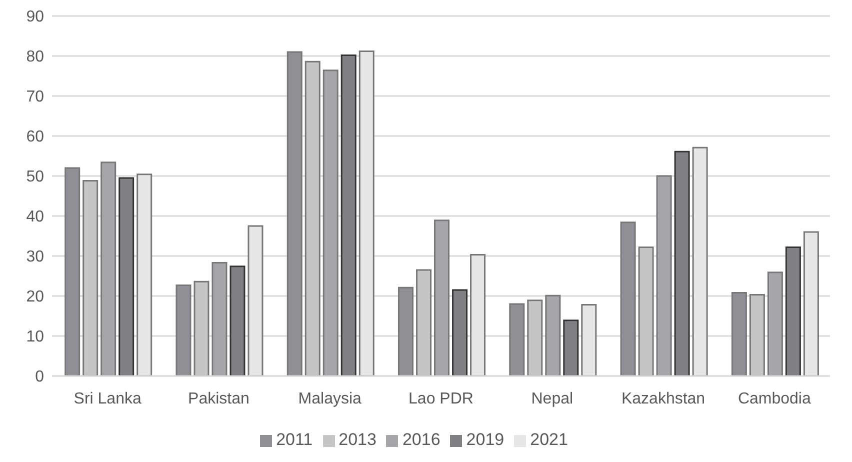 This screenshot has height=462, width=852. I want to click on legend-label: 2011, so click(294, 439).